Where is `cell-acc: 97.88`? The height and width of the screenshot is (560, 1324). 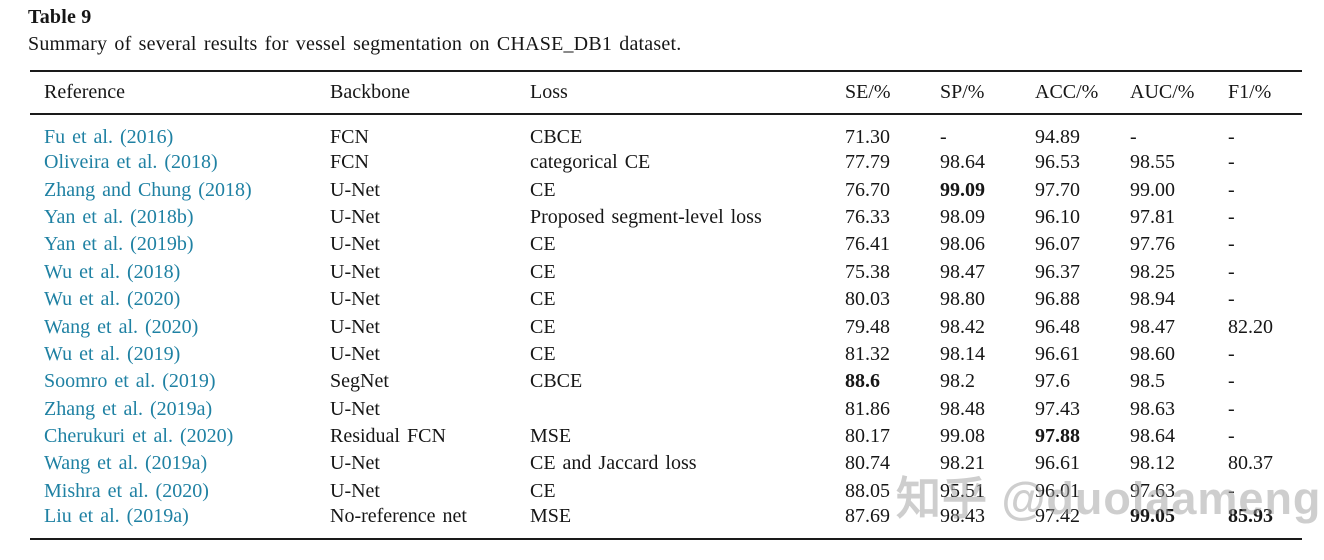 cell-acc: 97.88 is located at coordinates (1057, 436).